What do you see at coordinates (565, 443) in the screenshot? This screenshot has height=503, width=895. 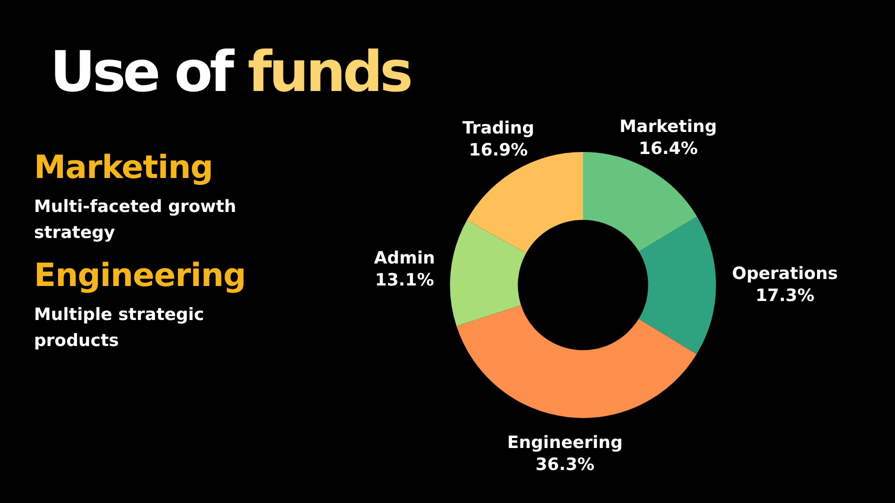 I see `slice-label: Engineering` at bounding box center [565, 443].